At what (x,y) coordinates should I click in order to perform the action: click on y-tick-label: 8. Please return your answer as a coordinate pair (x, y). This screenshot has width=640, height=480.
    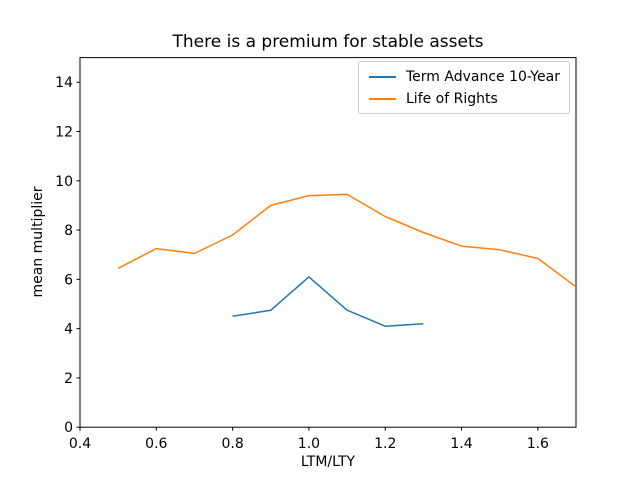
    Looking at the image, I should click on (68, 231).